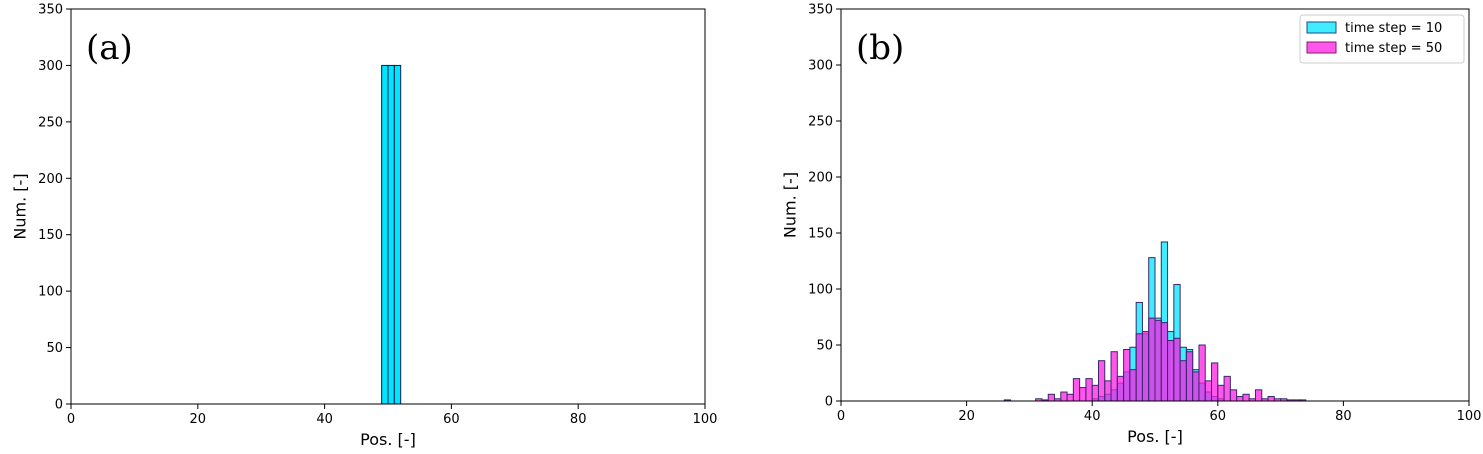 The height and width of the screenshot is (454, 1483). What do you see at coordinates (20, 206) in the screenshot?
I see `y-axis-label-a: Num. [-]` at bounding box center [20, 206].